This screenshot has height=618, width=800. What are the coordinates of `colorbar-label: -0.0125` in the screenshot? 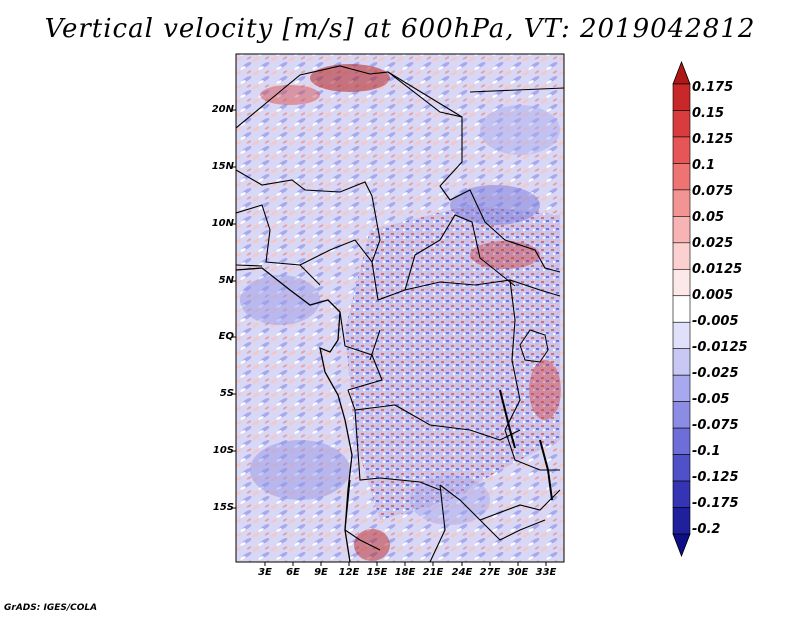 It's located at (720, 347).